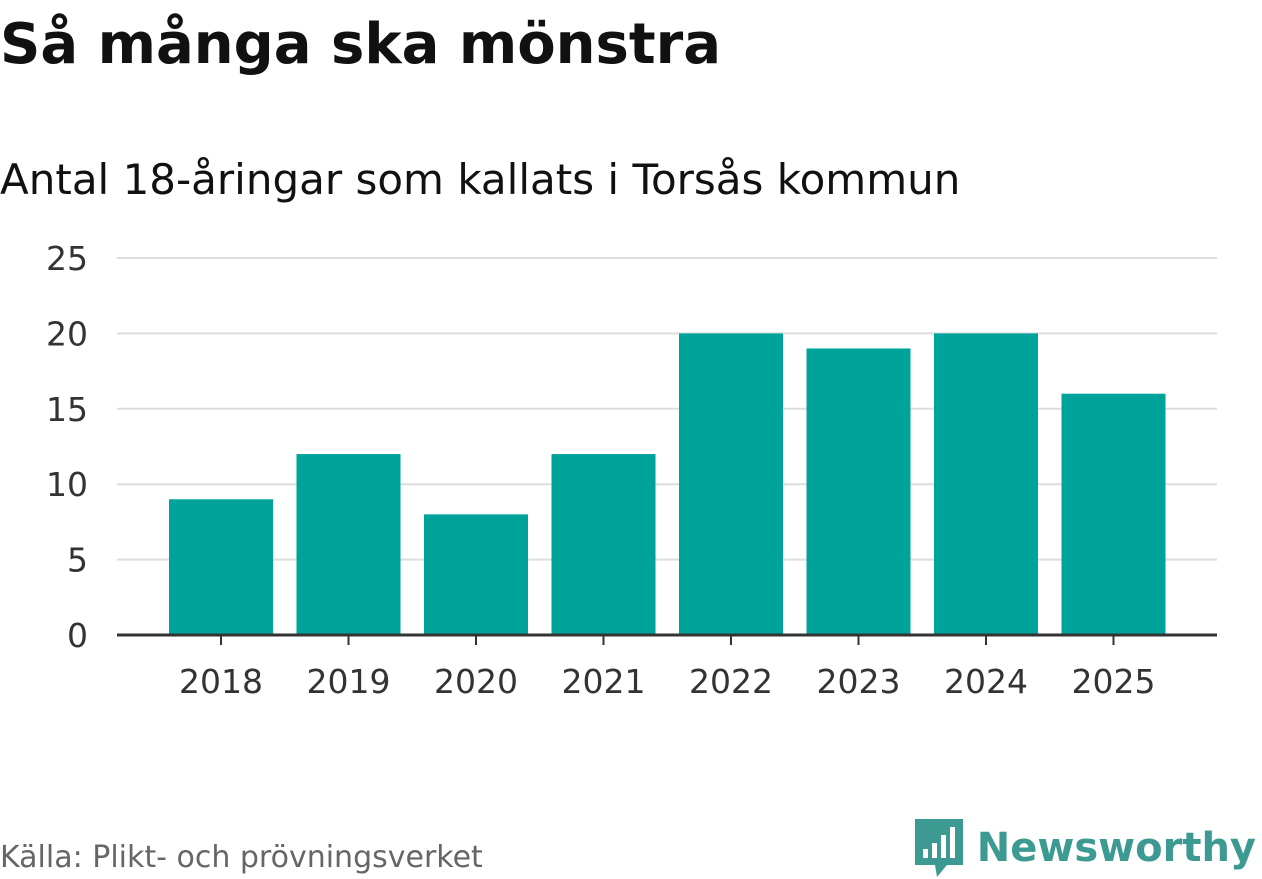 The image size is (1262, 879). Describe the element at coordinates (1113, 514) in the screenshot. I see `bar-2025` at that location.